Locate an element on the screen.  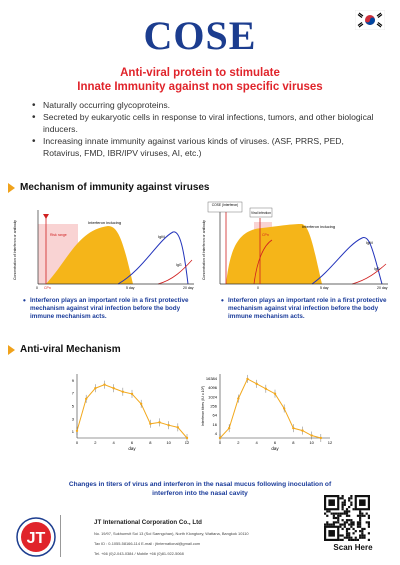
interferon-chart-y-tick: 4 is located at coordinates (216, 433).